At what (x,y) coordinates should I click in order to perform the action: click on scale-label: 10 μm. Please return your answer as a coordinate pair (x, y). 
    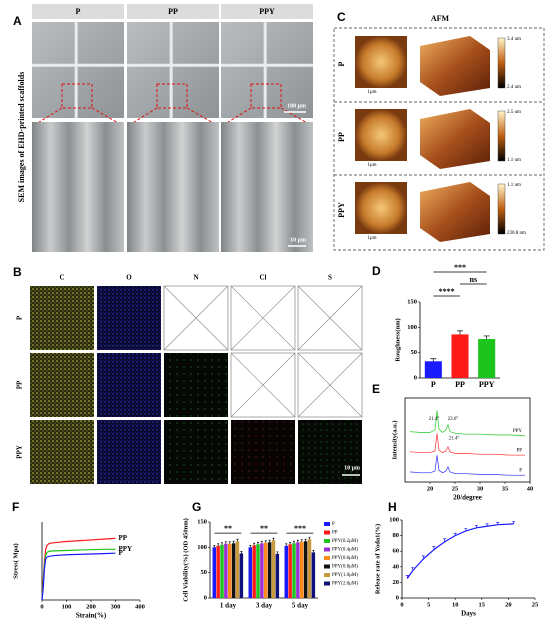
    Looking at the image, I should click on (298, 240).